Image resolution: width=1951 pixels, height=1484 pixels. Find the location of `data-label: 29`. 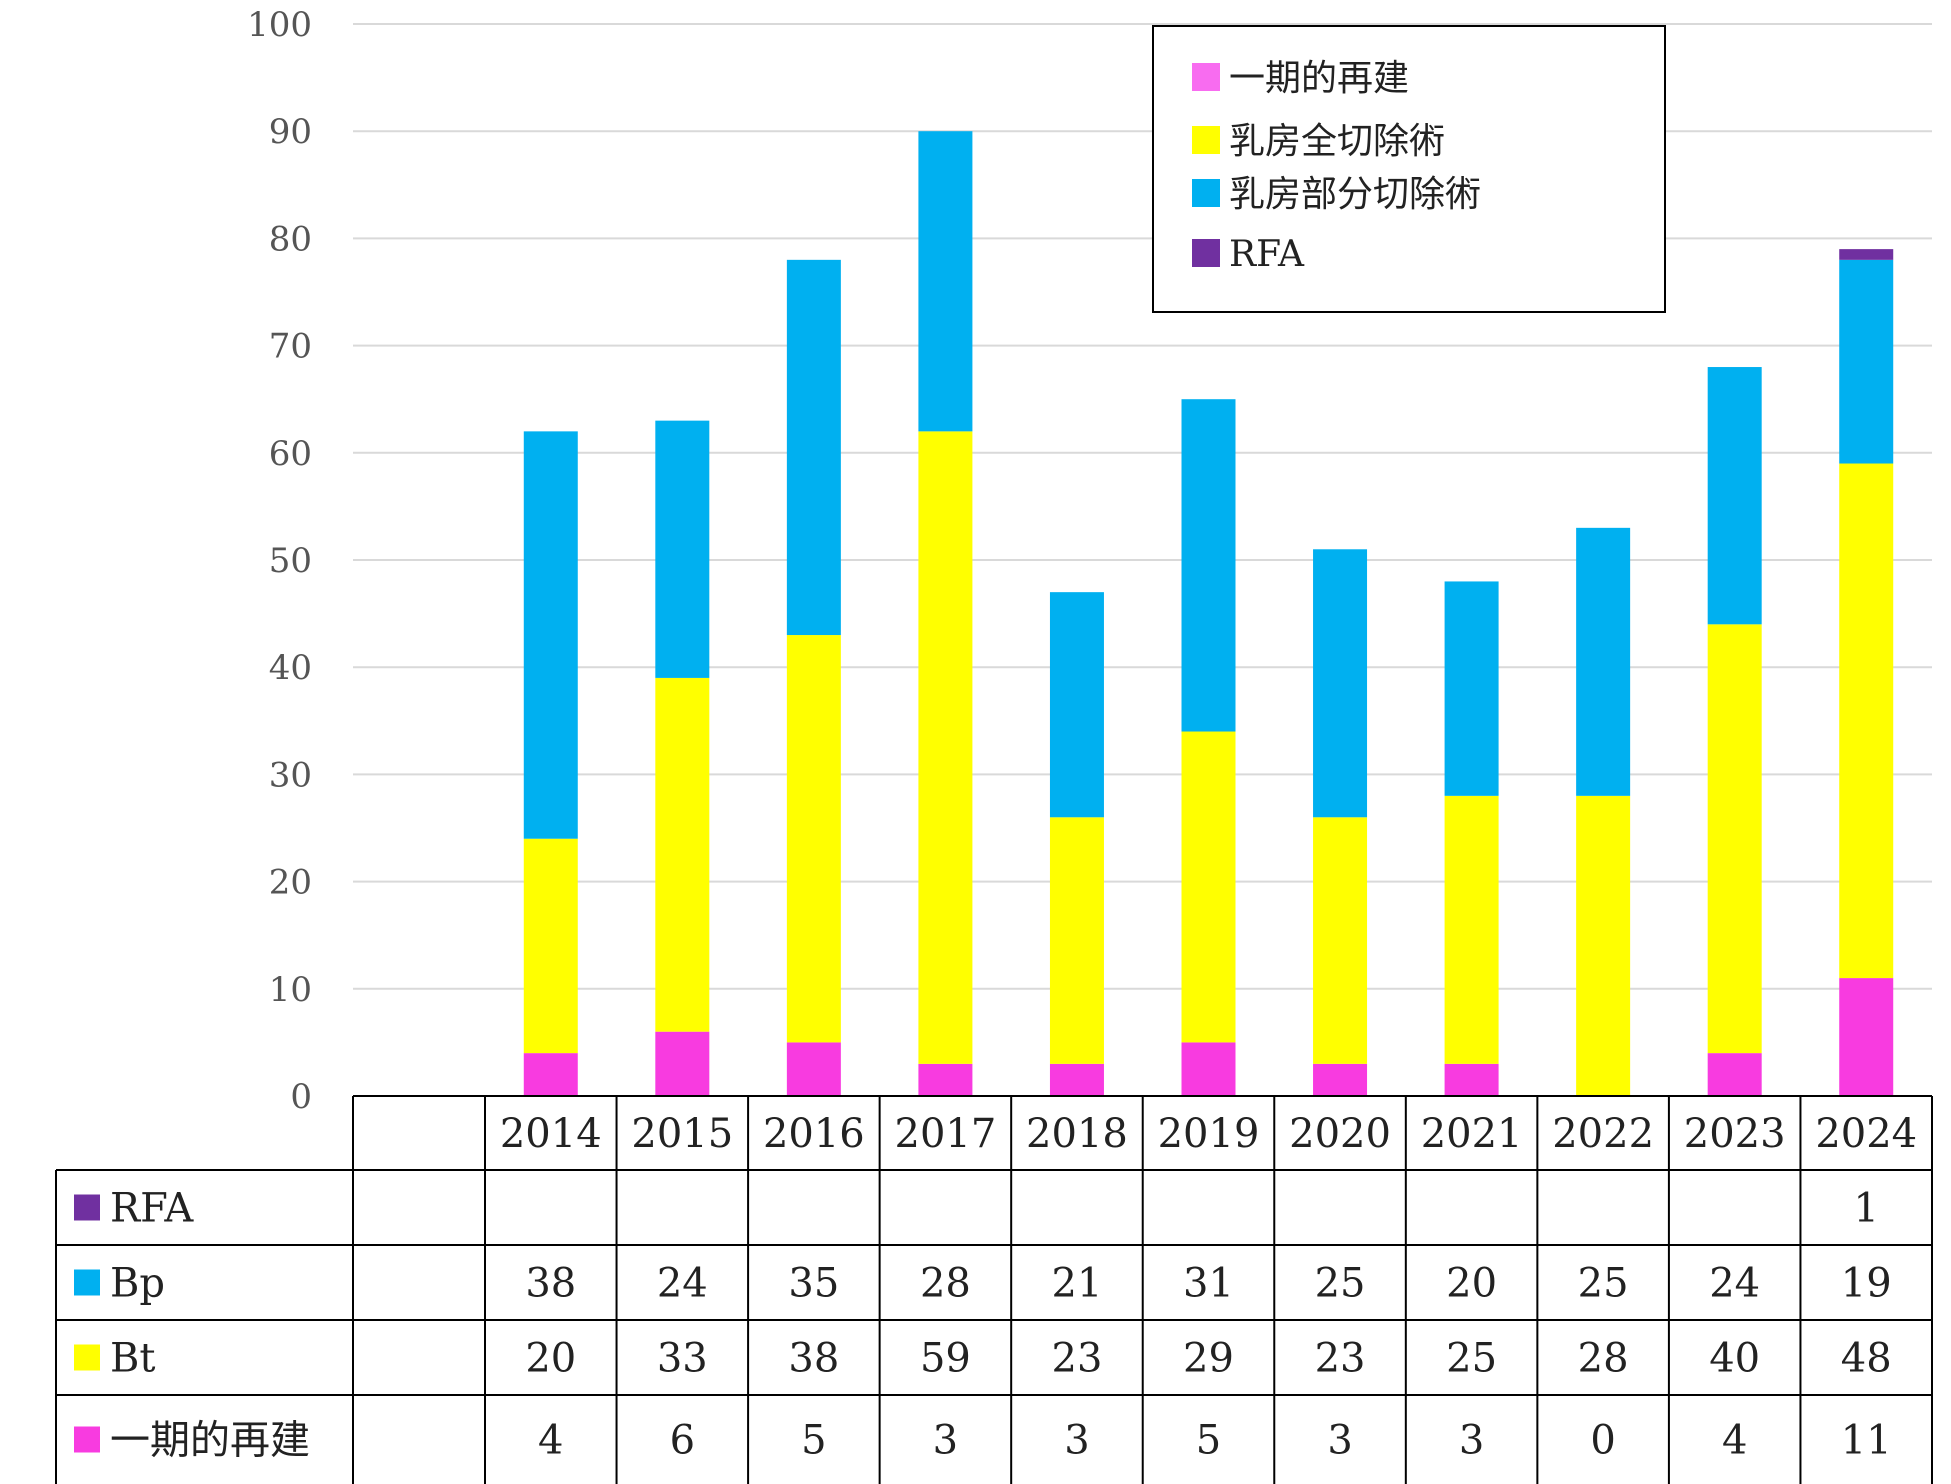

data-label: 29 is located at coordinates (1208, 1359).